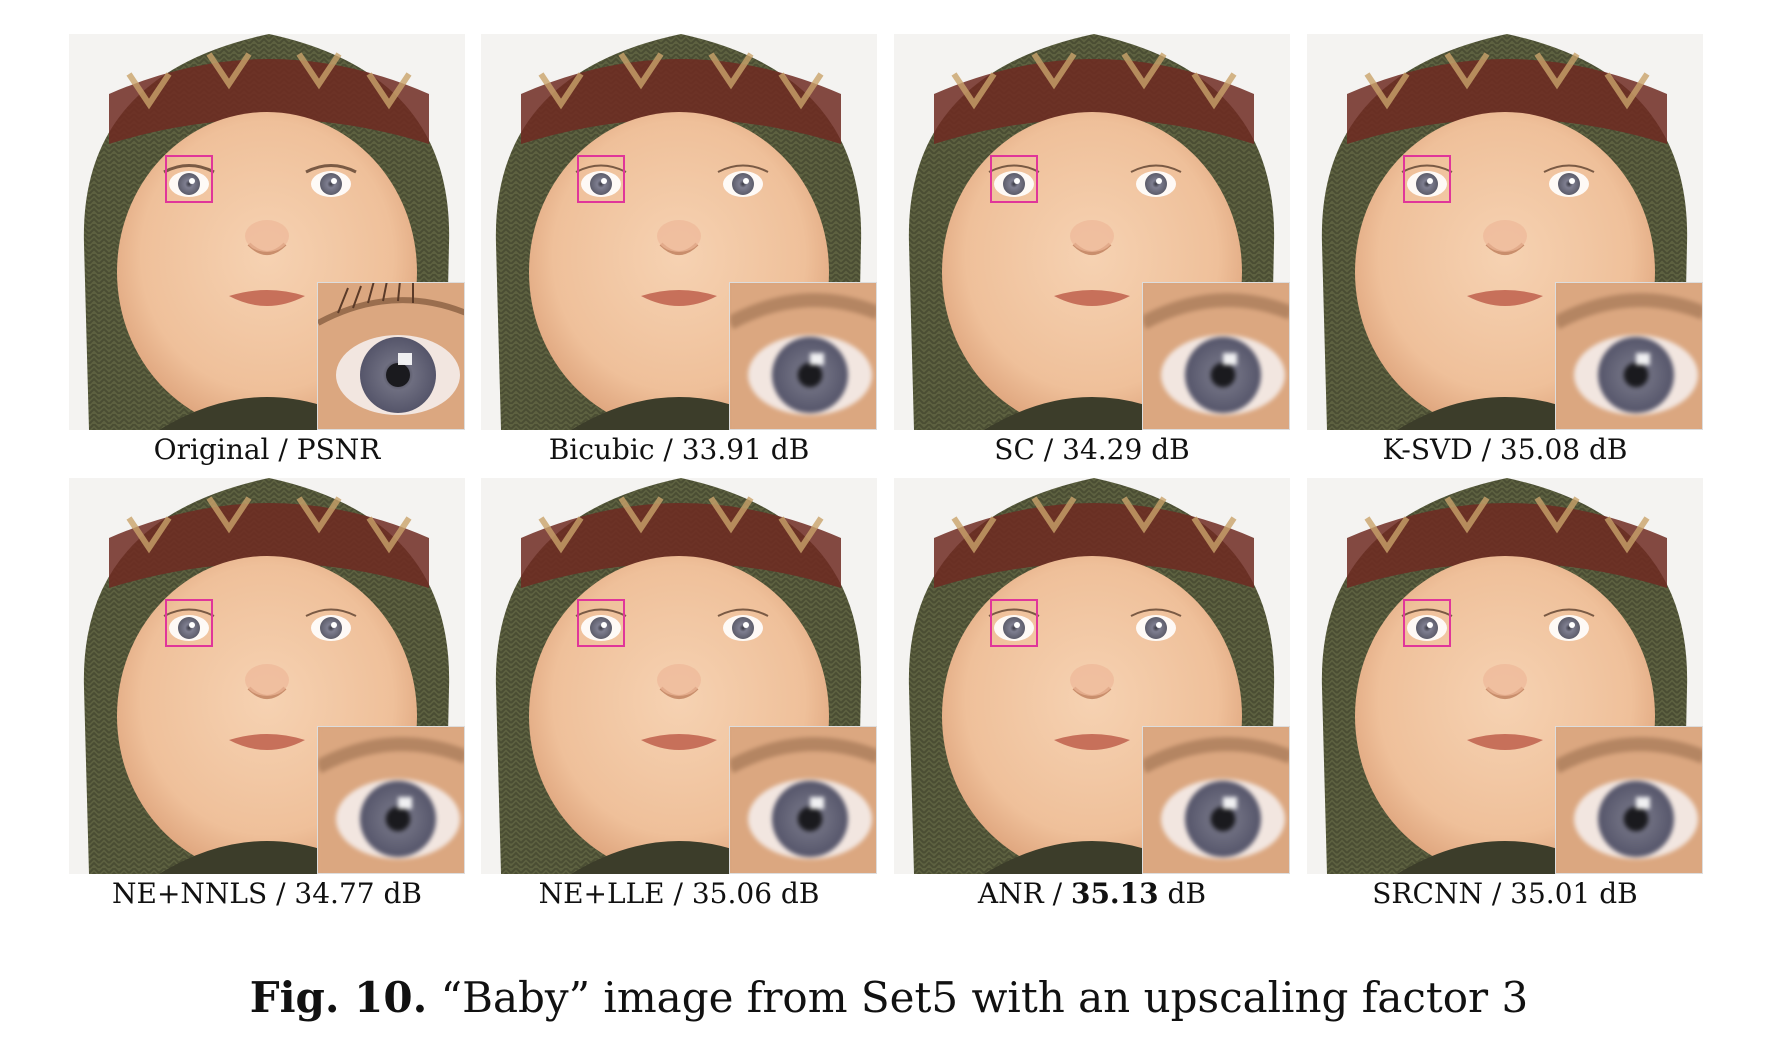 This screenshot has height=1054, width=1778. I want to click on label-sc: SC / 34.29 dB, so click(1092, 449).